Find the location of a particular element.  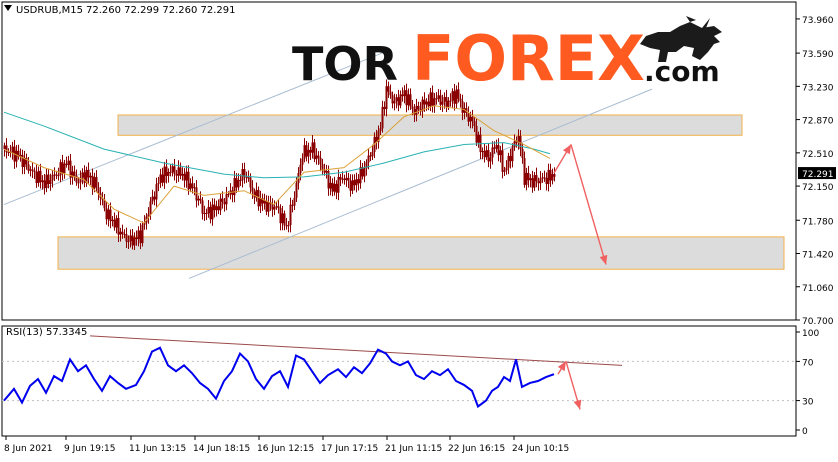

time-tick-label: 9 Jun 19:15 is located at coordinates (89, 449).